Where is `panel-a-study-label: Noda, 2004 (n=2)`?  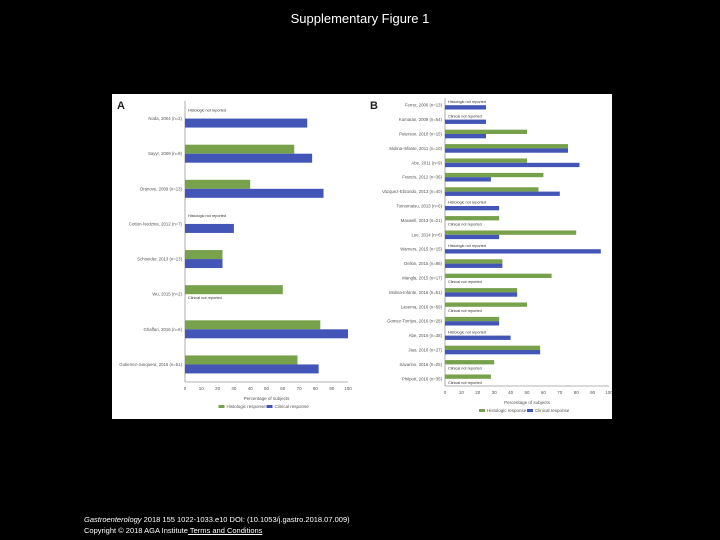 panel-a-study-label: Noda, 2004 (n=2) is located at coordinates (165, 118).